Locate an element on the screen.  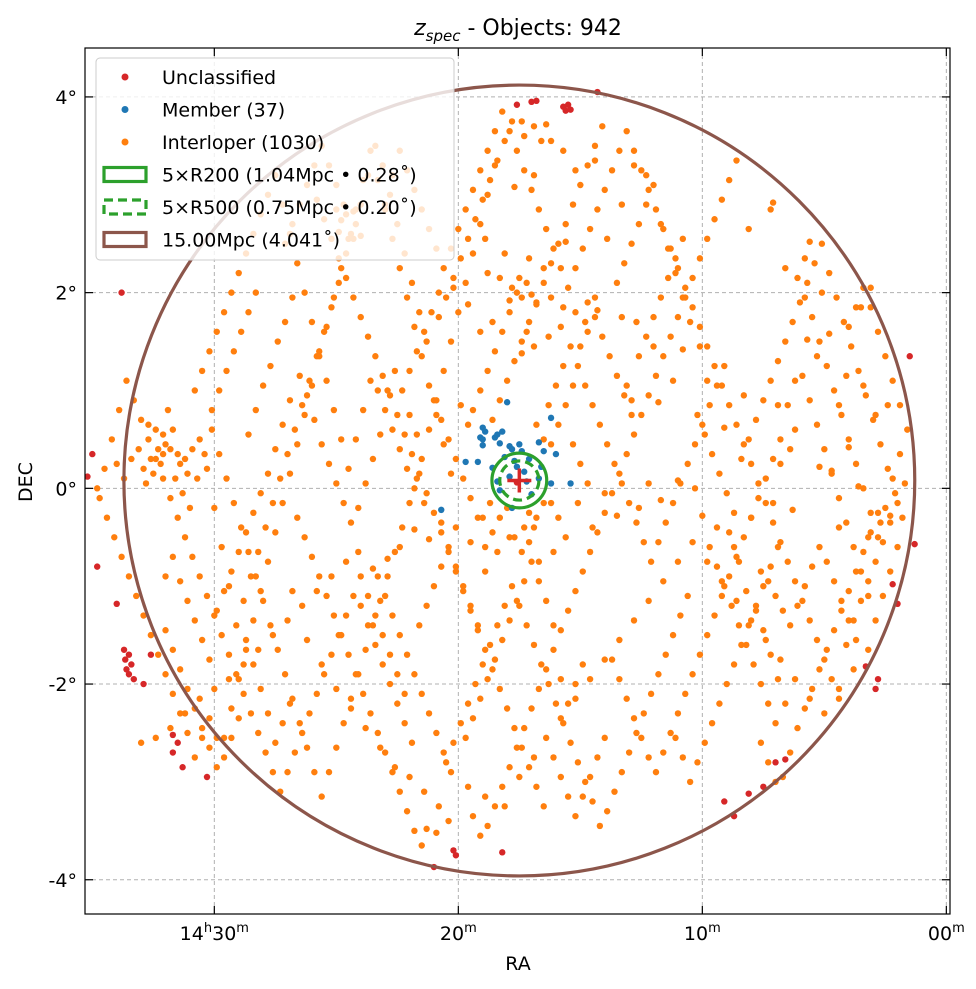
interloper-legend-label: Interloper (1030) is located at coordinates (243, 143).